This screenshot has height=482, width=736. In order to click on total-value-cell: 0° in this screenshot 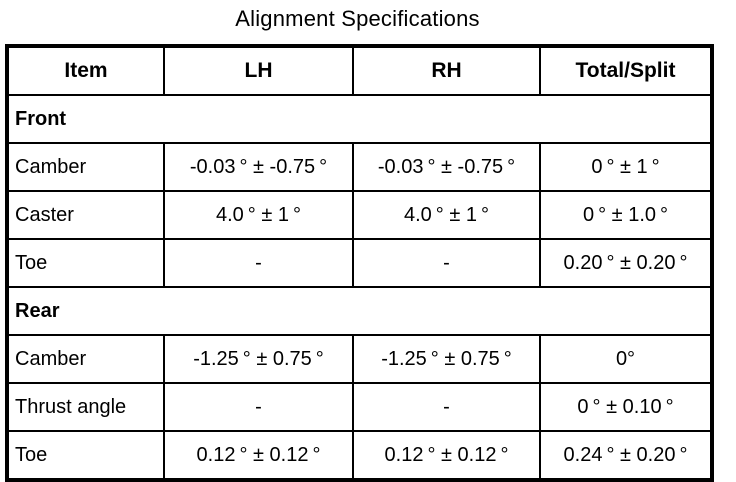, I will do `click(626, 359)`.